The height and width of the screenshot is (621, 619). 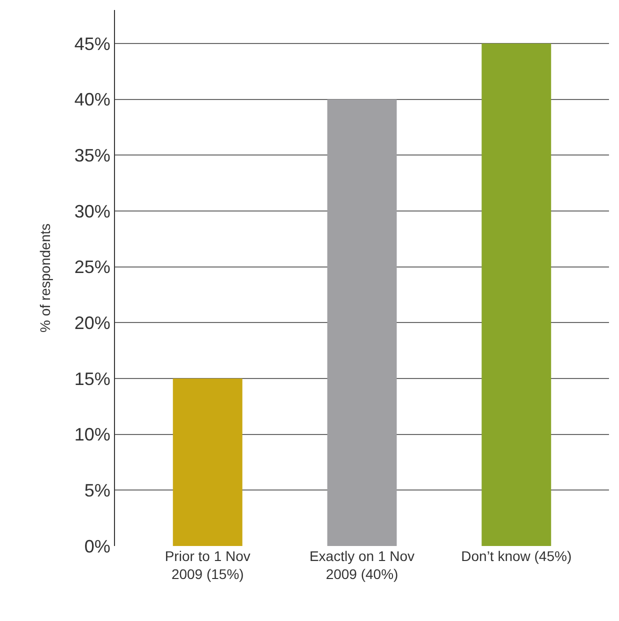 What do you see at coordinates (92, 434) in the screenshot?
I see `y-tick-label: 10%` at bounding box center [92, 434].